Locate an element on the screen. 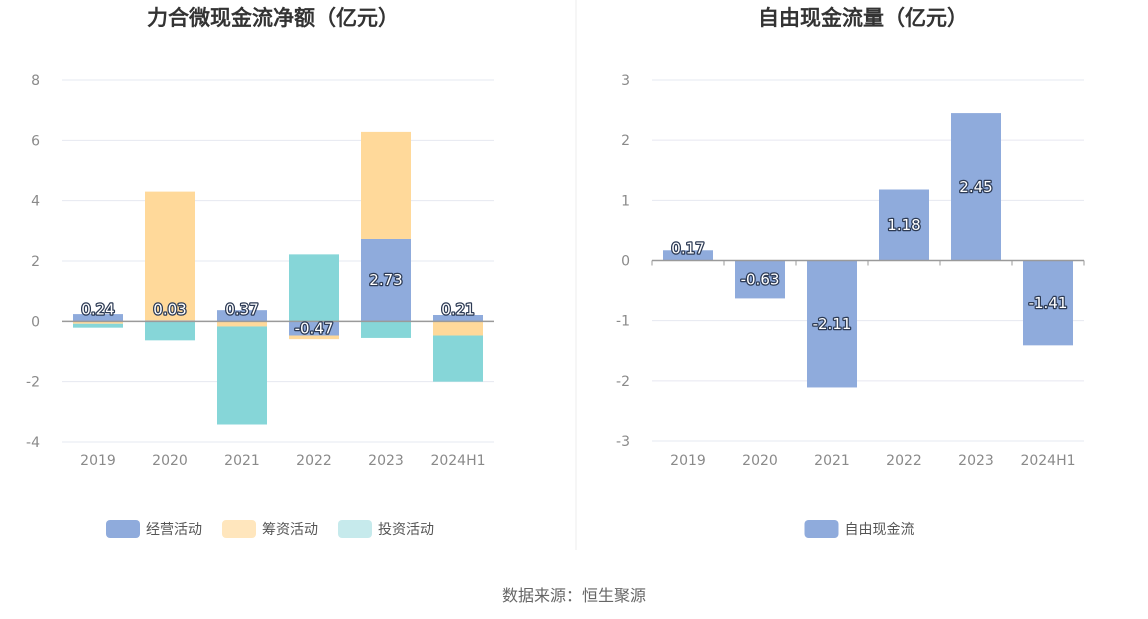  data-label: 0.21 is located at coordinates (457, 309).